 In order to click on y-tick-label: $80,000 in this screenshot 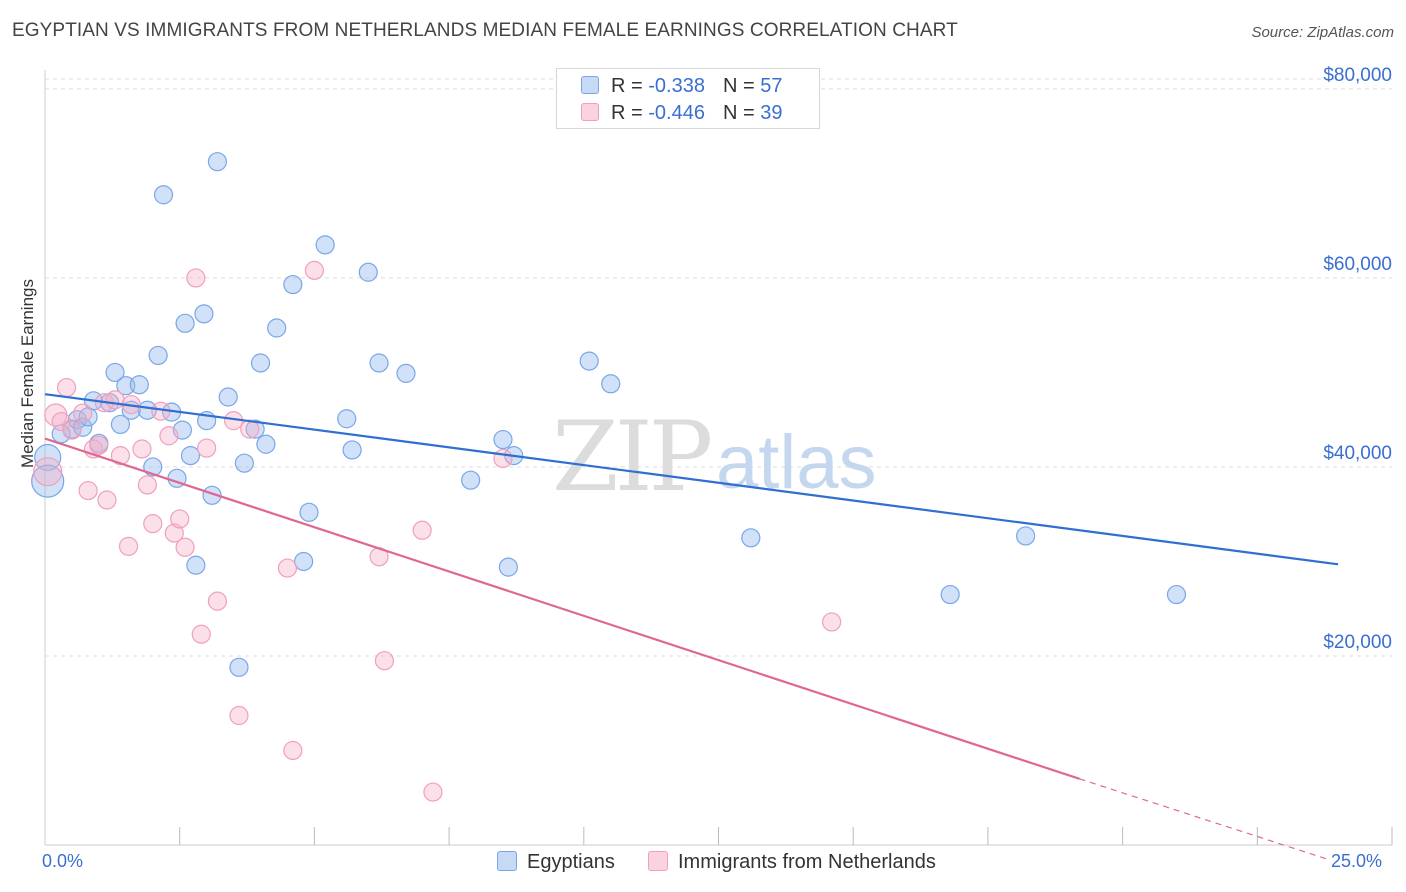, I will do `click(1357, 75)`.